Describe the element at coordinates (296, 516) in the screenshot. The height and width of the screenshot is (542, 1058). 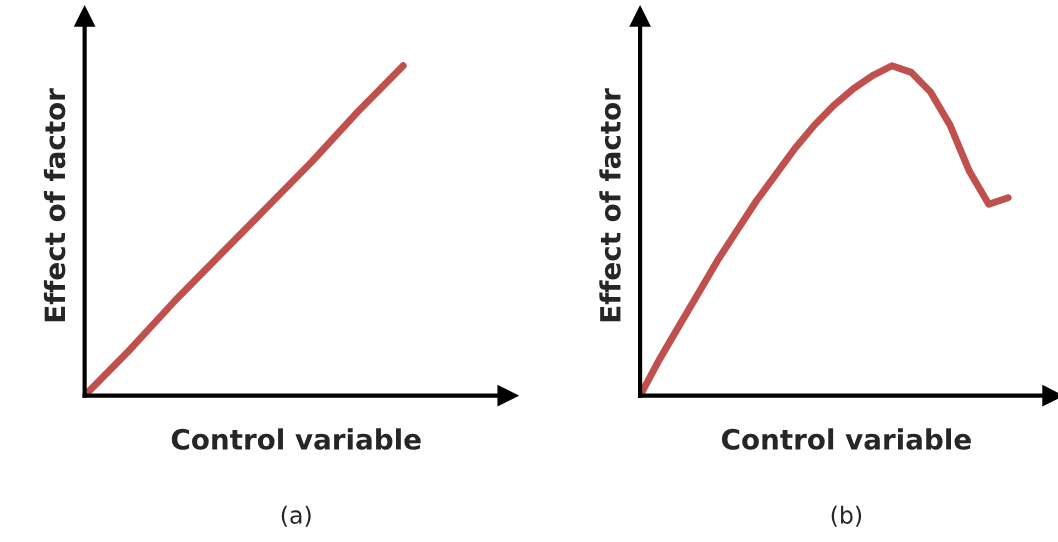
I see `text: (a)` at that location.